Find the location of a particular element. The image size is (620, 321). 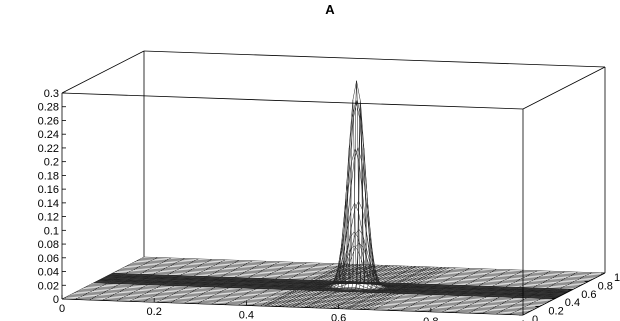

z-tick-label: 0.18 is located at coordinates (48, 176).